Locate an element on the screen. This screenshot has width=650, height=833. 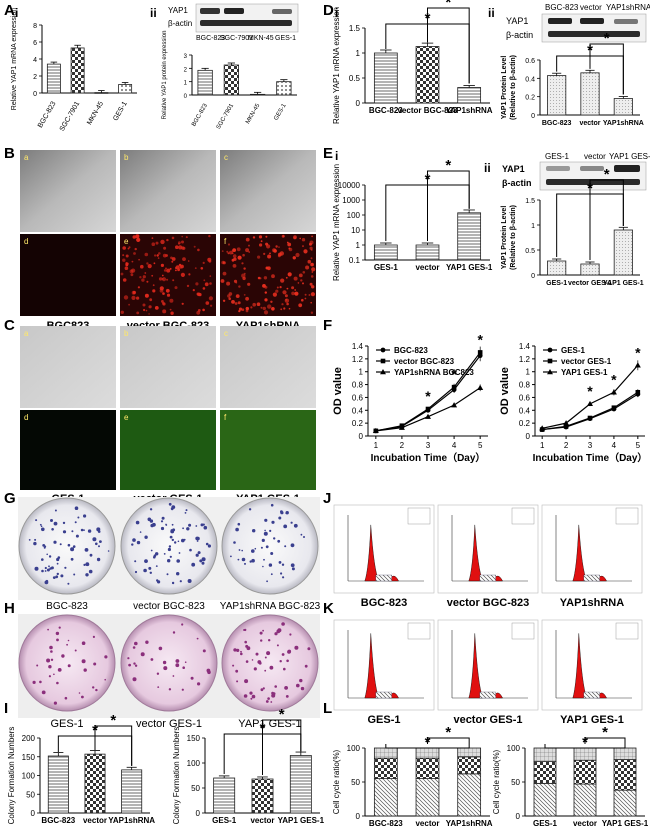
flow-s-phase is located at coordinates (383, 695).